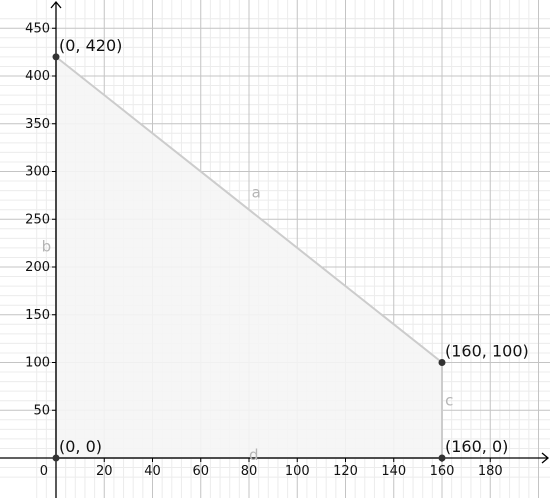  What do you see at coordinates (37, 172) in the screenshot?
I see `y-tick-label: 300` at bounding box center [37, 172].